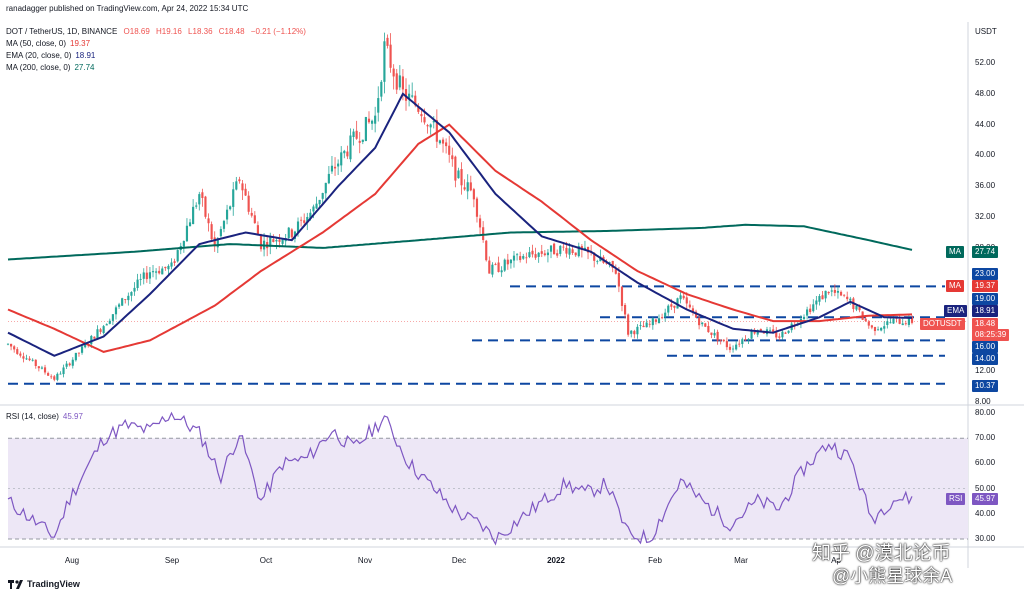  I want to click on ma200-line, so click(460, 242).